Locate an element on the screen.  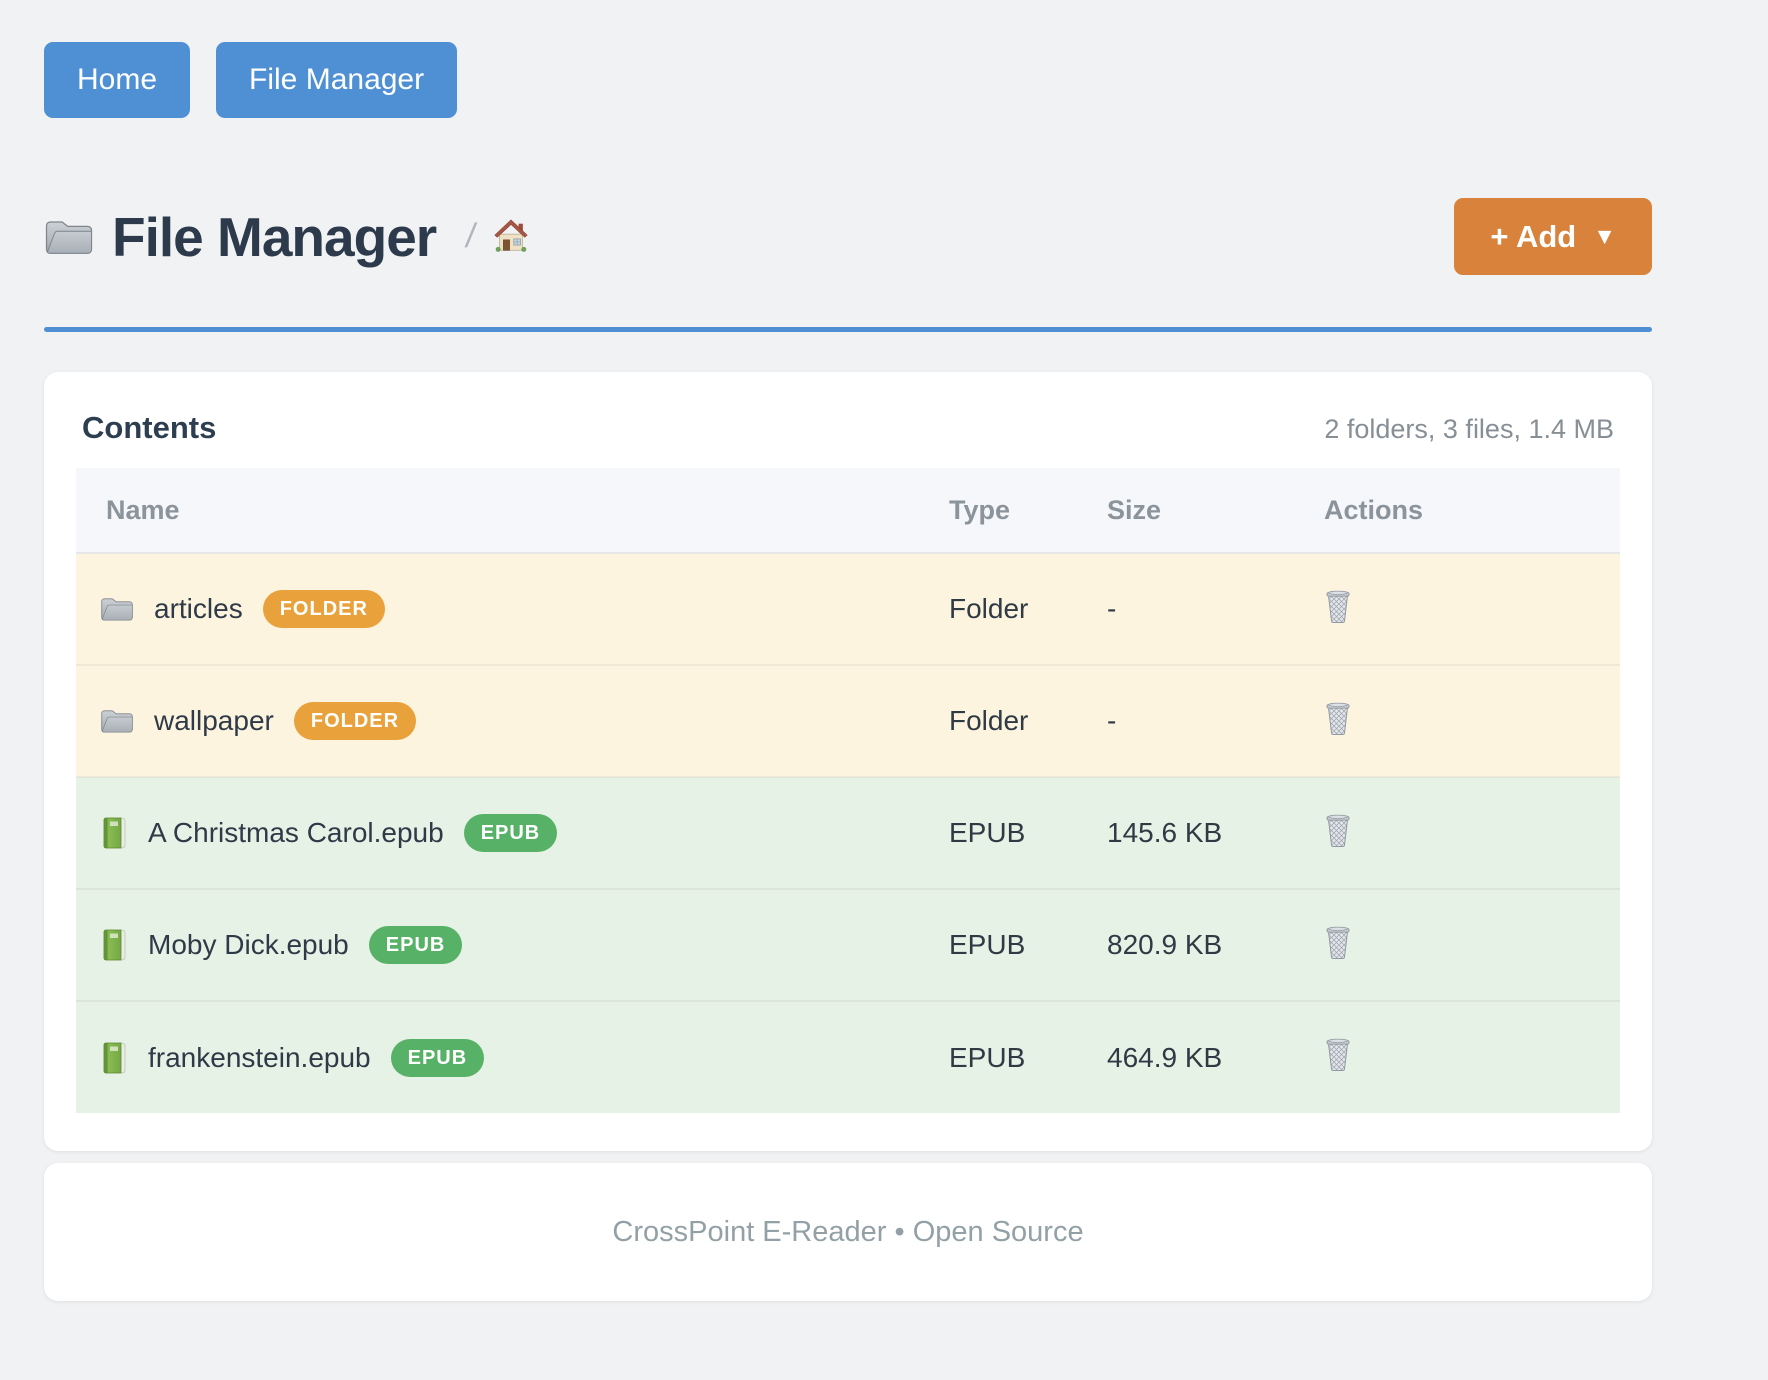
table-row: articles FOLDER Folder - is located at coordinates (848, 609).